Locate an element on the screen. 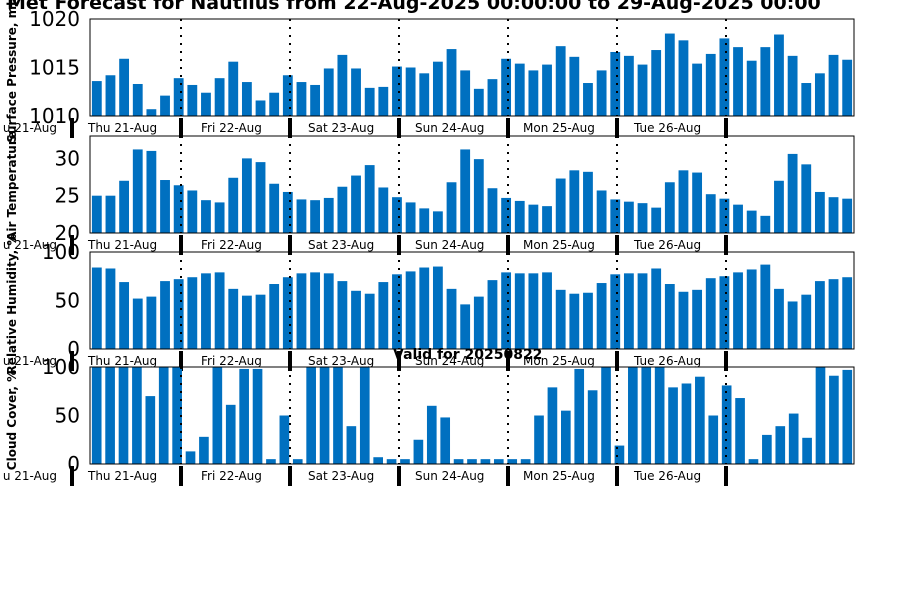  y-tick-label: 1015 is located at coordinates (54, 68).